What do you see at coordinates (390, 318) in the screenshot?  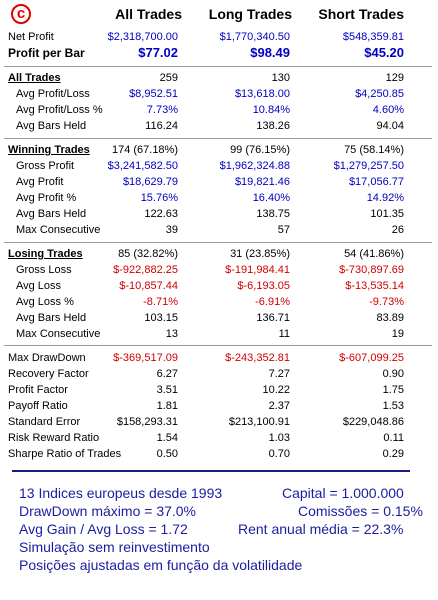 I see `value-short: 83.89` at bounding box center [390, 318].